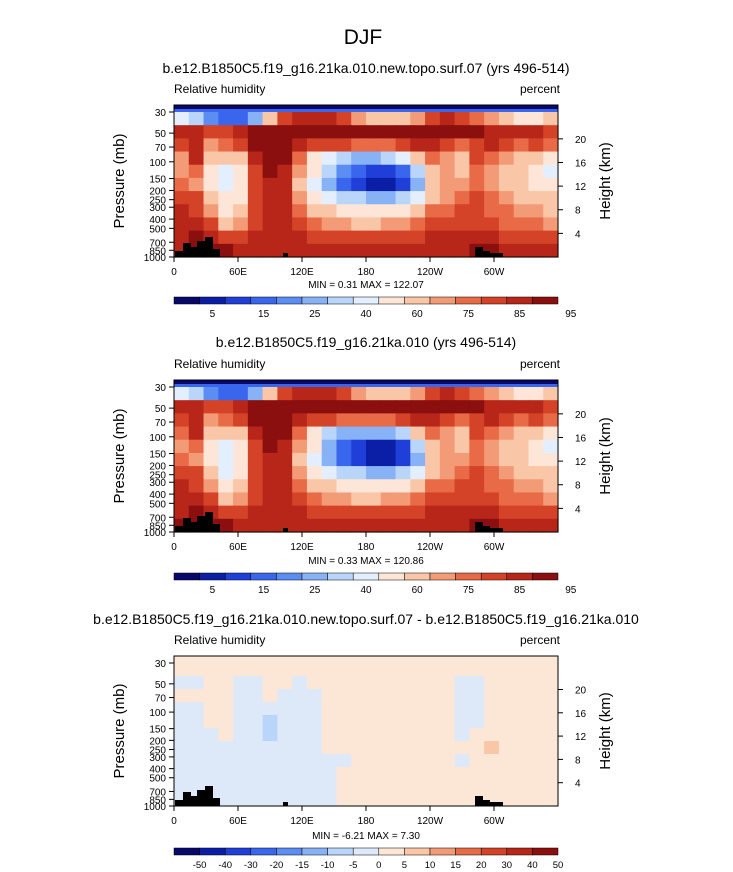 The image size is (733, 872). What do you see at coordinates (540, 364) in the screenshot?
I see `panel-2-right-label: percent` at bounding box center [540, 364].